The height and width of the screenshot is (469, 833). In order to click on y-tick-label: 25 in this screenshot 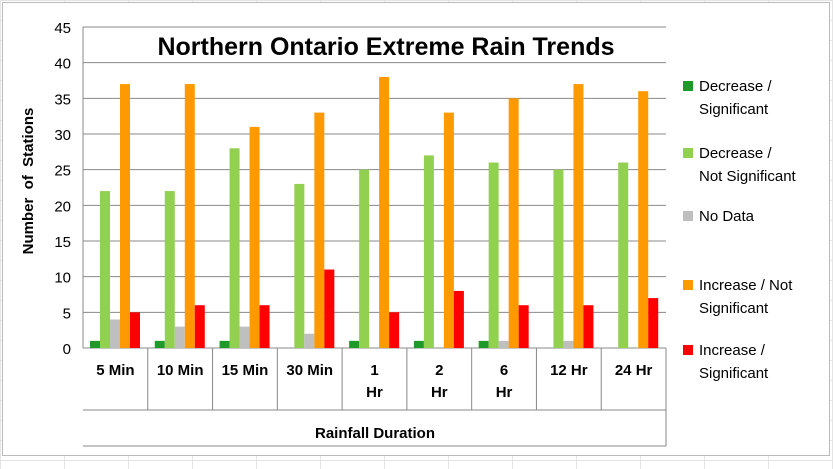, I will do `click(62, 171)`.